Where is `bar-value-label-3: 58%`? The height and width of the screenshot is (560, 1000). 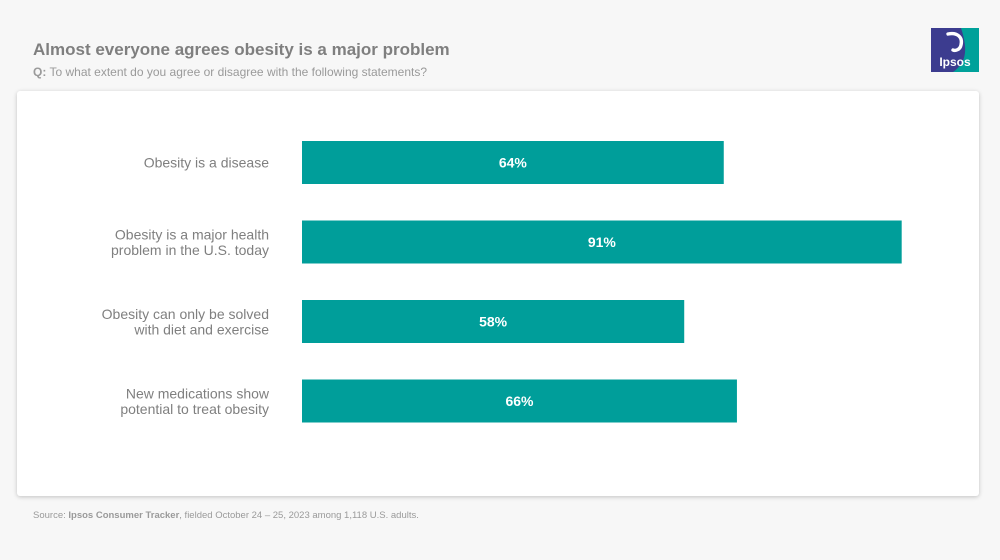 bar-value-label-3: 58% is located at coordinates (493, 322).